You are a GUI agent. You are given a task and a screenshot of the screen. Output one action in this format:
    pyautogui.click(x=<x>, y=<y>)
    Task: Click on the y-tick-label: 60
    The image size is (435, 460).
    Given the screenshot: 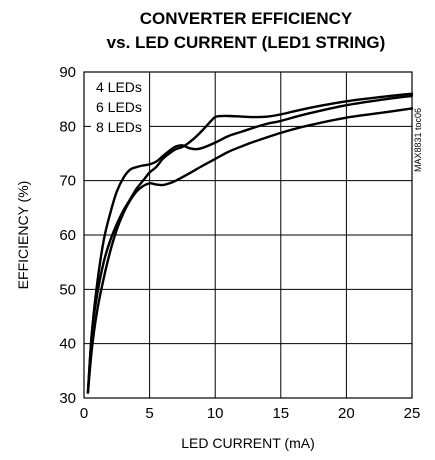 What is the action you would take?
    pyautogui.click(x=67, y=235)
    